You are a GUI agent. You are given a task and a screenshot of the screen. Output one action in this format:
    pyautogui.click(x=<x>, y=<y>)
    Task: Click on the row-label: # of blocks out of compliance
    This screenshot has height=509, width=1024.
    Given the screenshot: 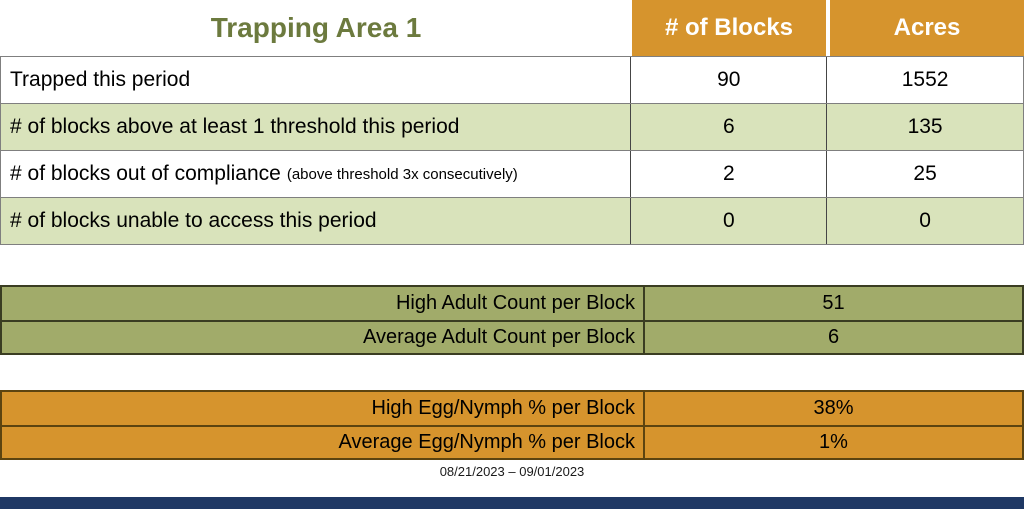 What is the action you would take?
    pyautogui.click(x=145, y=173)
    